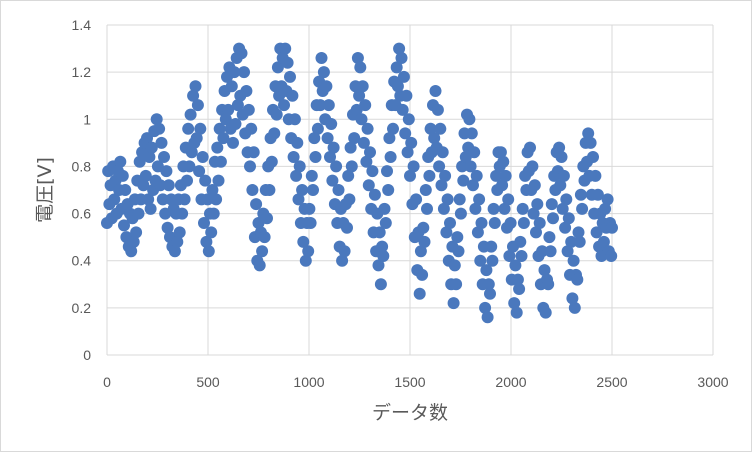 This screenshot has height=453, width=752. I want to click on x-tick-label: 1500, so click(409, 382).